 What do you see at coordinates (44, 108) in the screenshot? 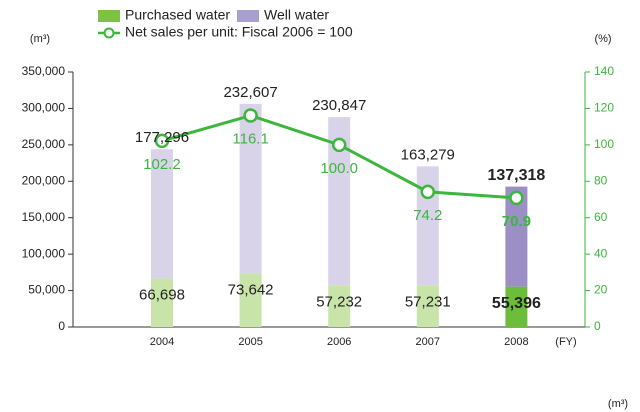
I see `y-tick-label: 300,000` at bounding box center [44, 108].